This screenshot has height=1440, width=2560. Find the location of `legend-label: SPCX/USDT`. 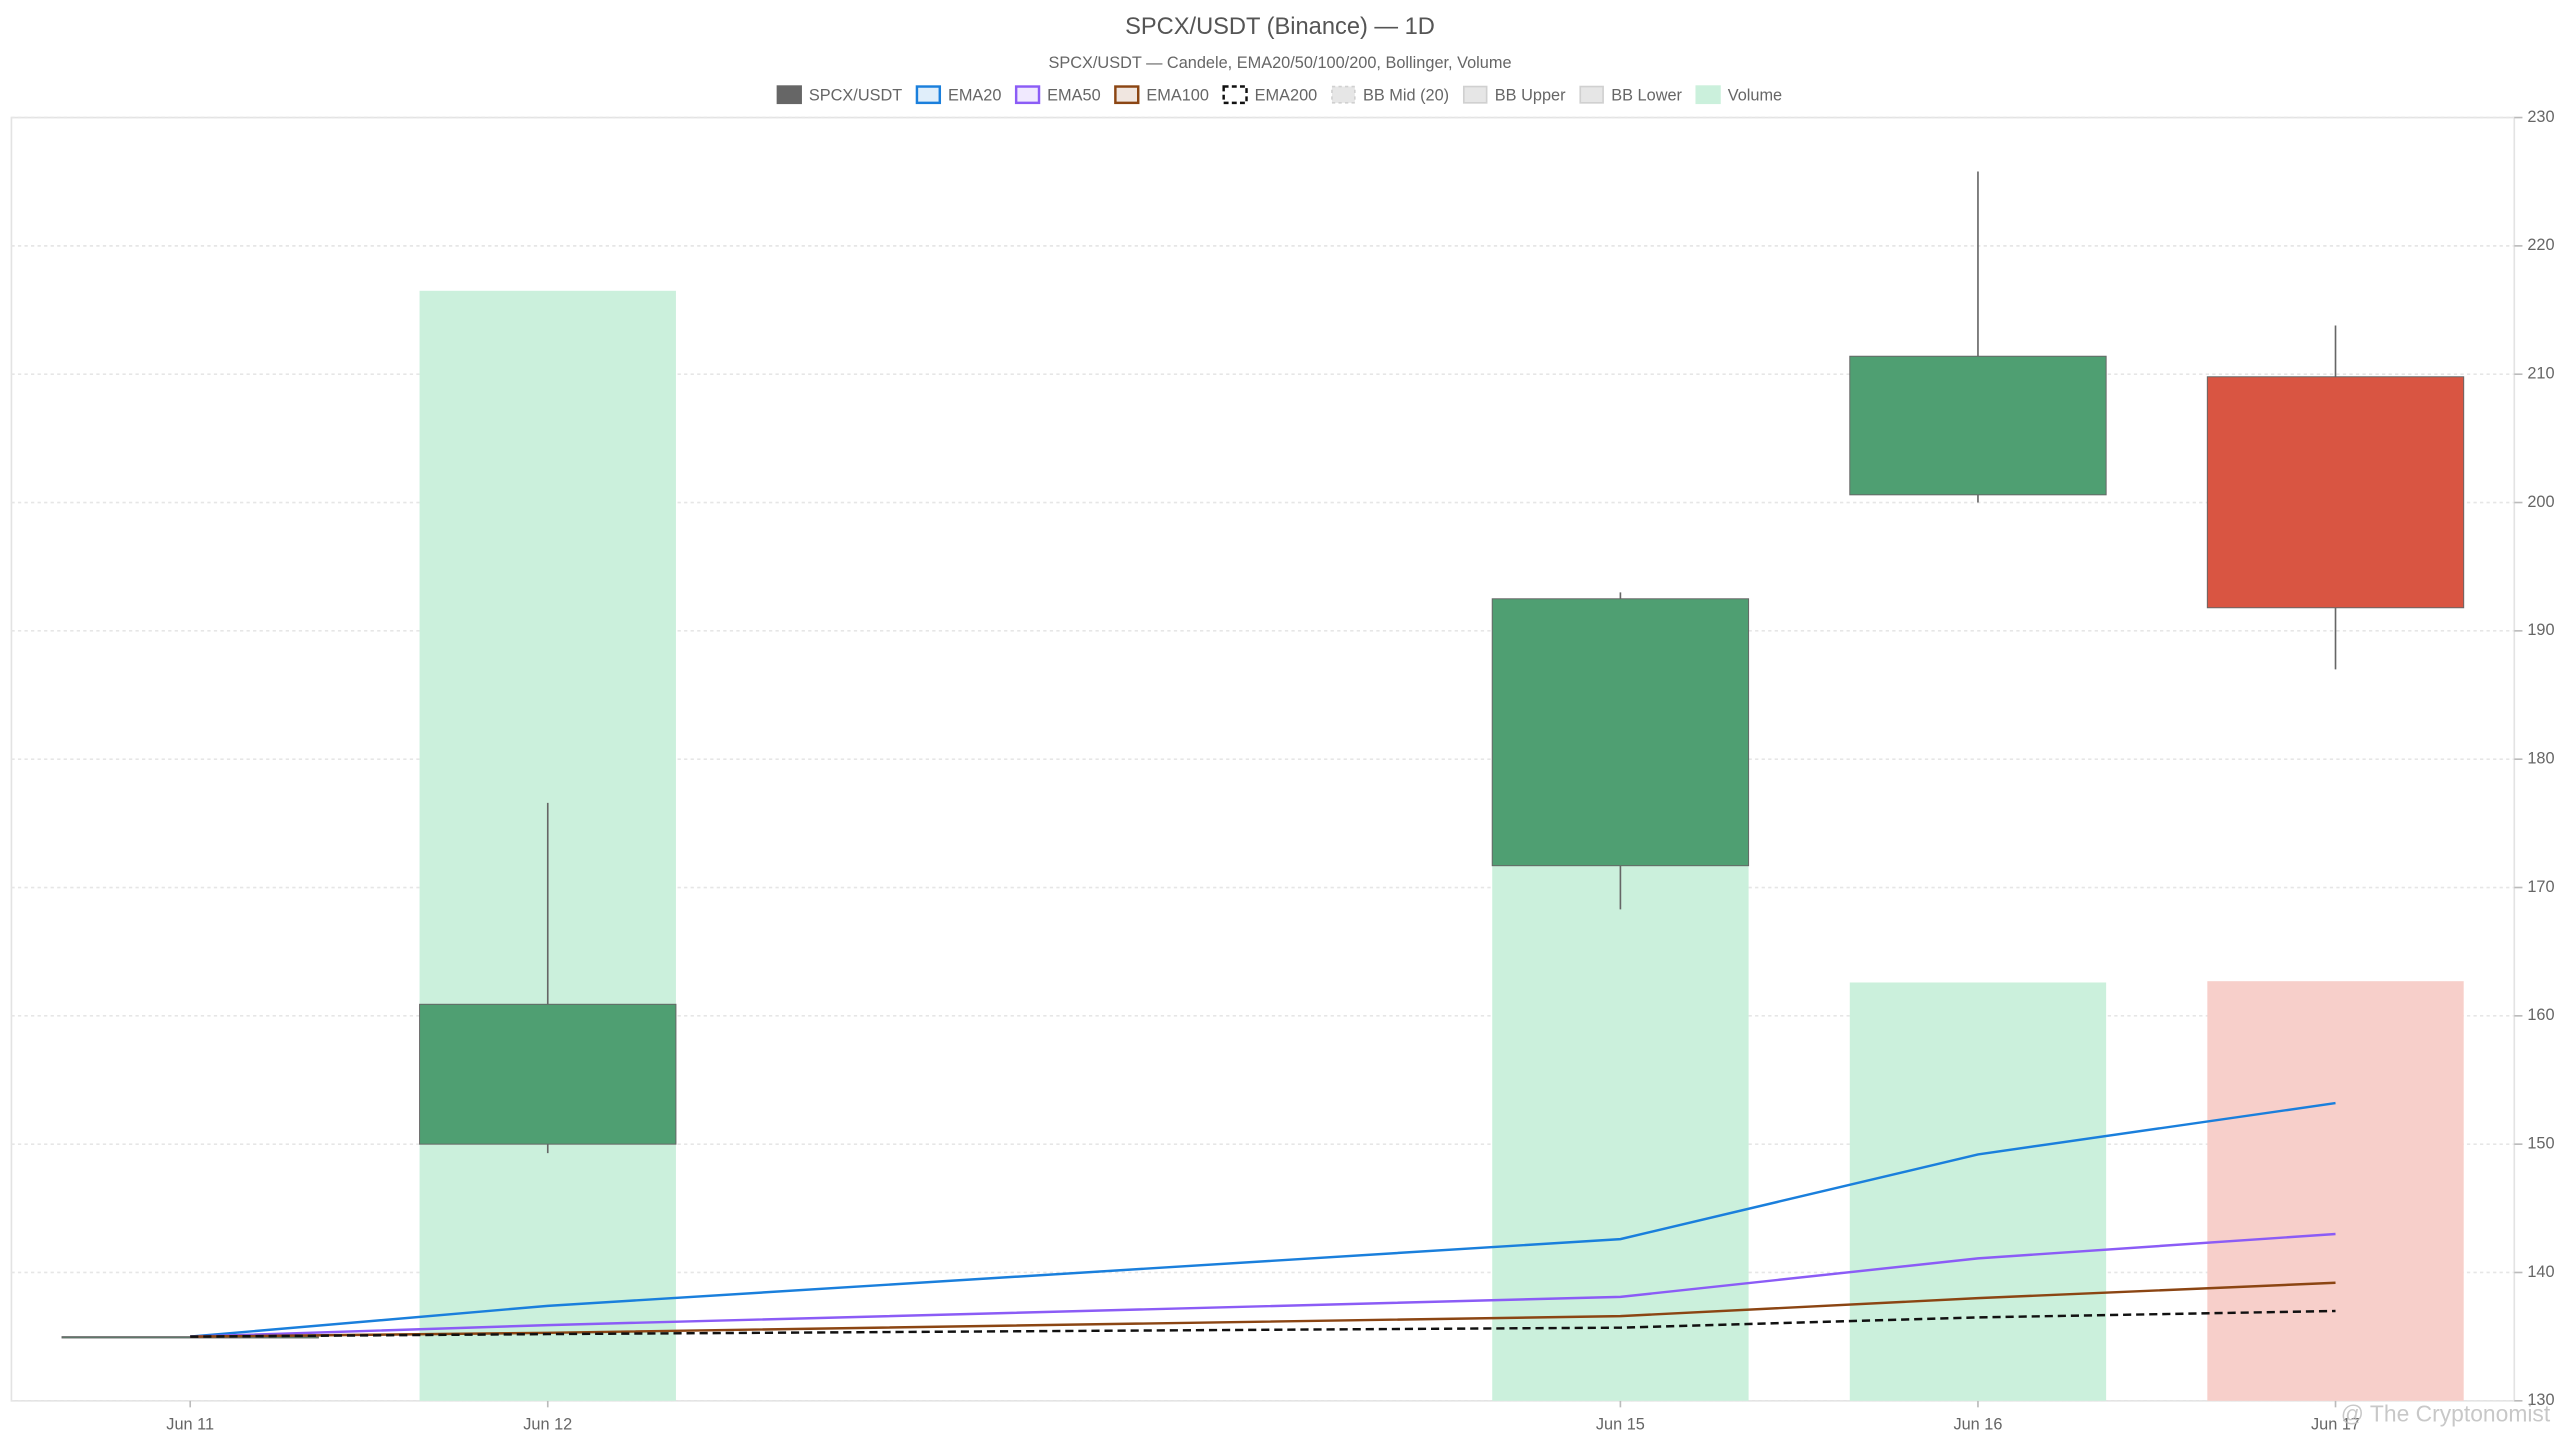

legend-label: SPCX/USDT is located at coordinates (855, 96).